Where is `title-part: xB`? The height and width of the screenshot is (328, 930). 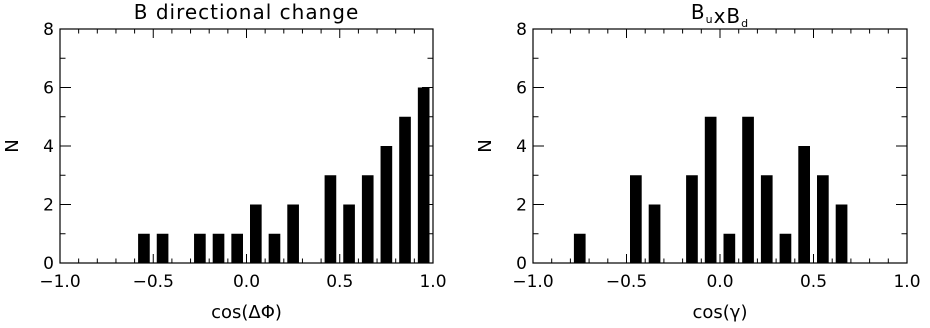
title-part: xB is located at coordinates (728, 16).